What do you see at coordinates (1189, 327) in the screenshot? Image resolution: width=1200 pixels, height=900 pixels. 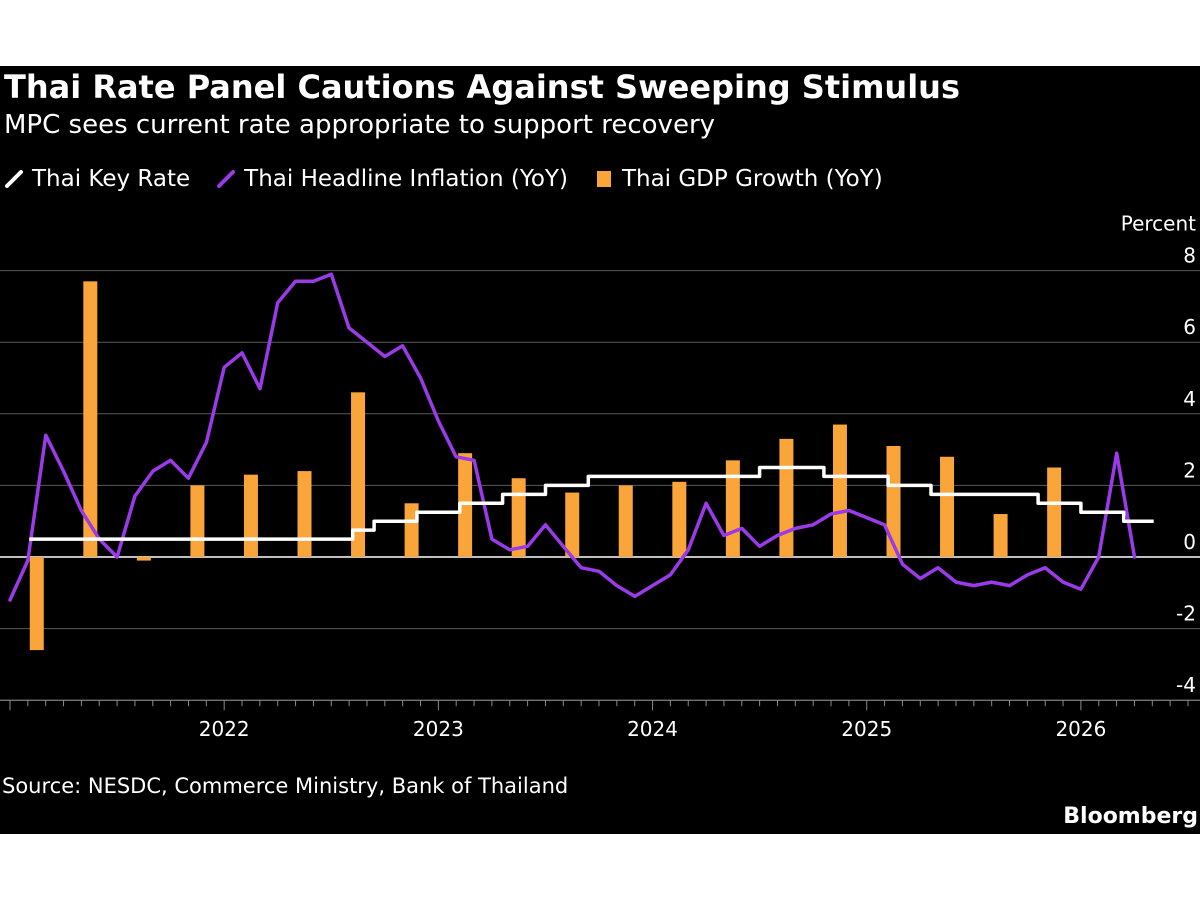 I see `y-tick-label: 6` at bounding box center [1189, 327].